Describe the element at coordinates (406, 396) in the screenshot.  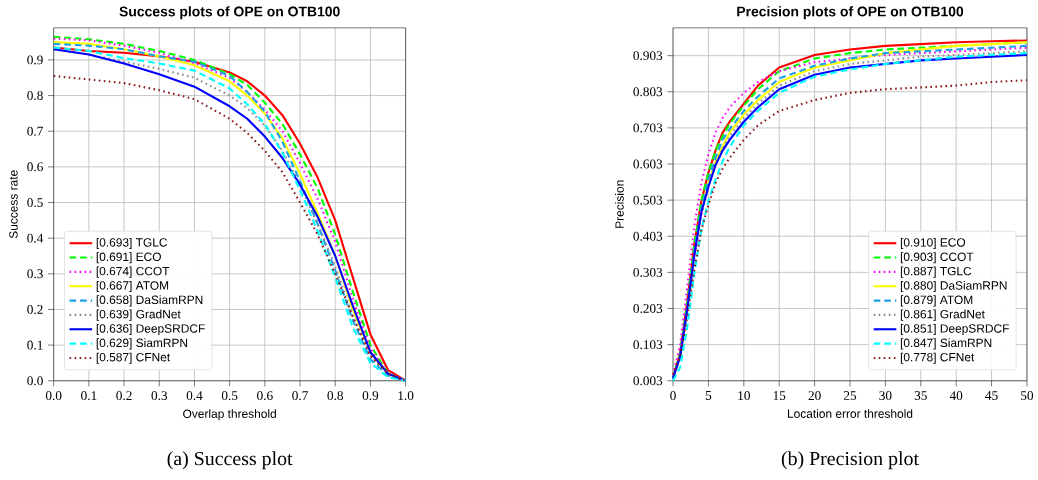
I see `x-tick-label: 1.0` at that location.